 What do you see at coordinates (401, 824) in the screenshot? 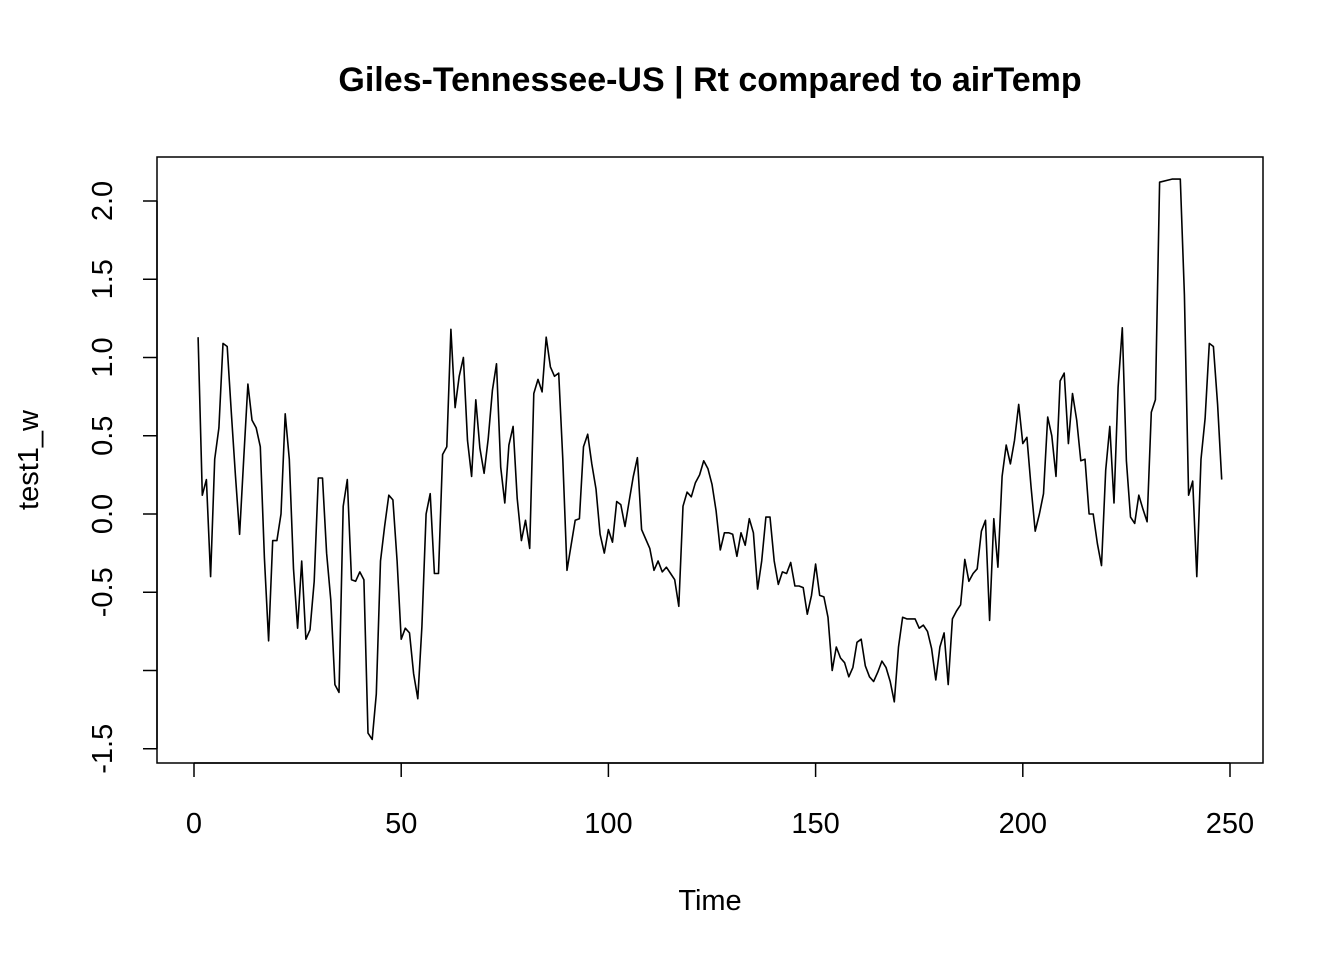
I see `x-tick-label: 50` at bounding box center [401, 824].